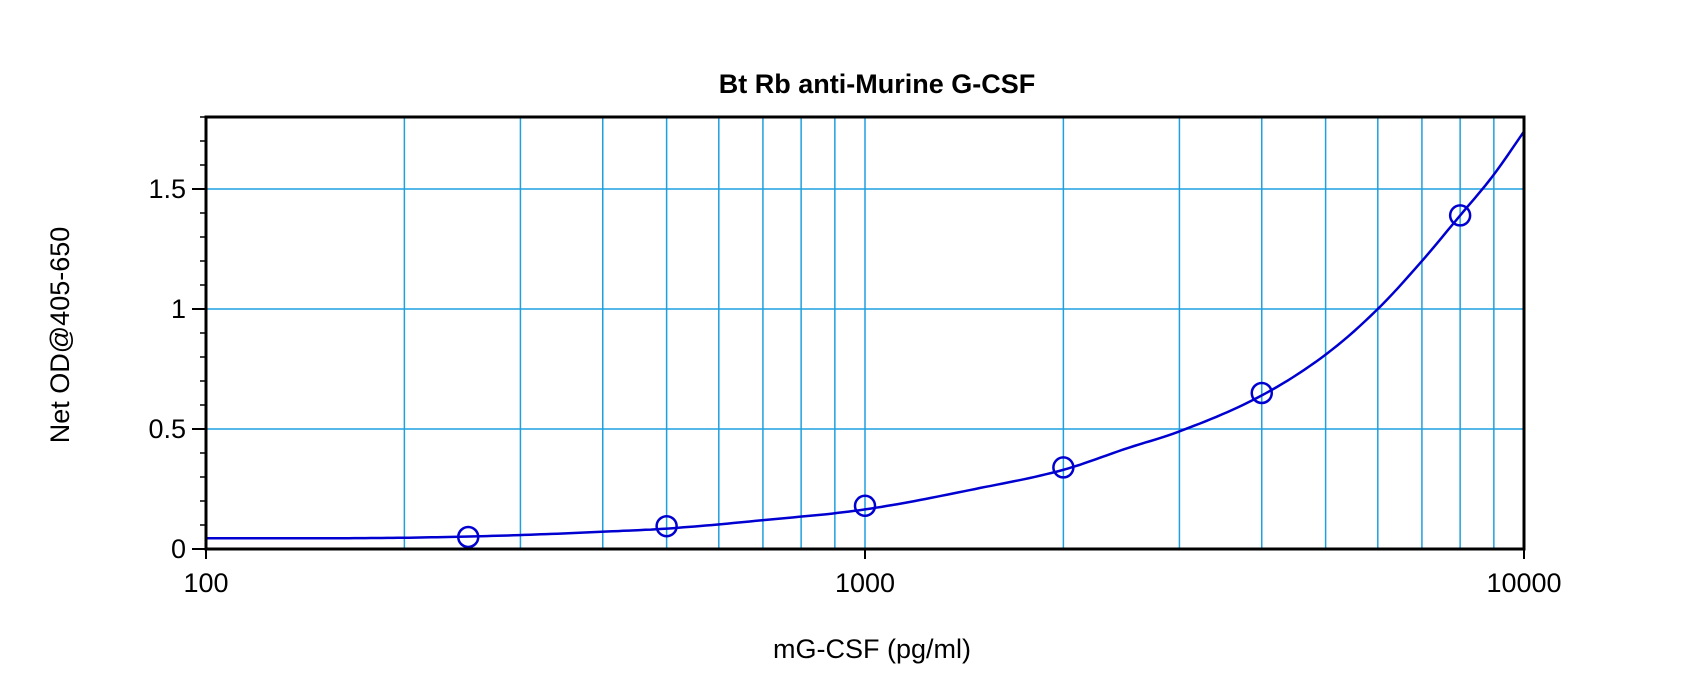  What do you see at coordinates (865, 583) in the screenshot?
I see `x-tick-label: 1000` at bounding box center [865, 583].